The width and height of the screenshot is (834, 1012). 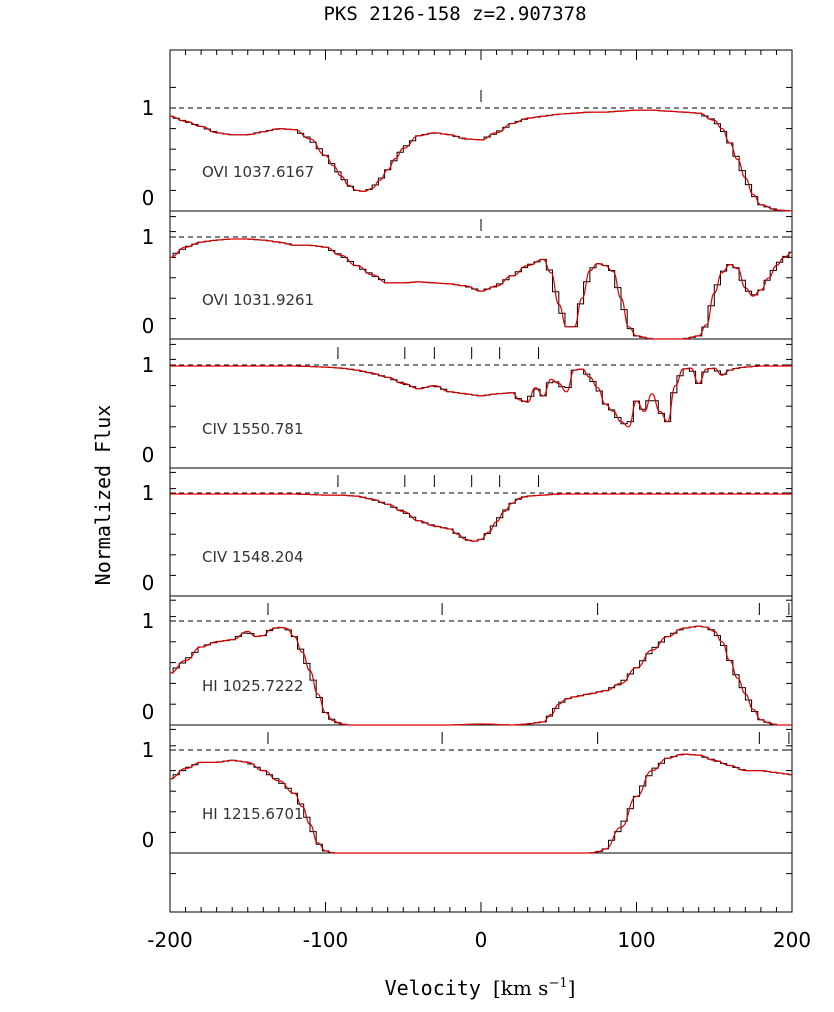 I want to click on chart-title: PKS 2126-158 z=2.907378, so click(x=454, y=14).